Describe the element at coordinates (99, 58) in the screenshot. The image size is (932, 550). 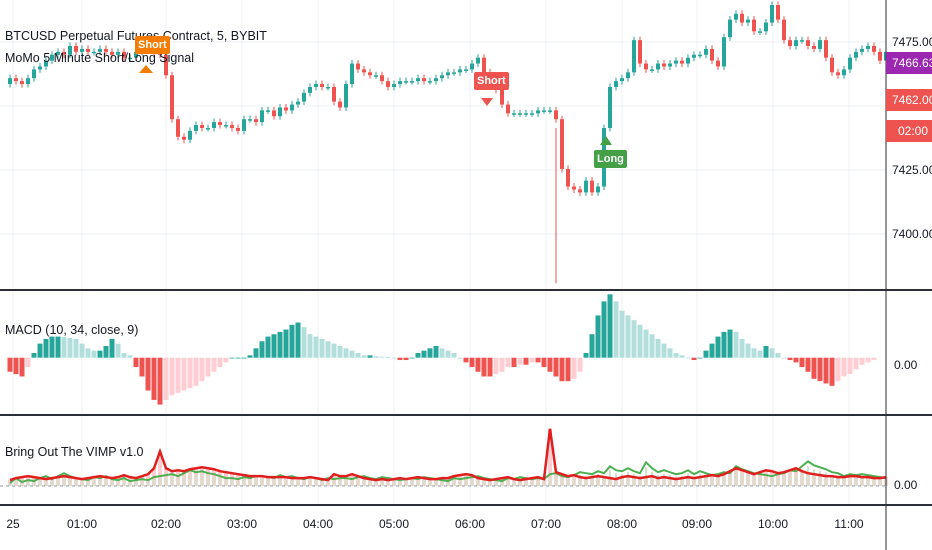
I see `study-title: MoMo 5 Minute Short/Long Signal` at that location.